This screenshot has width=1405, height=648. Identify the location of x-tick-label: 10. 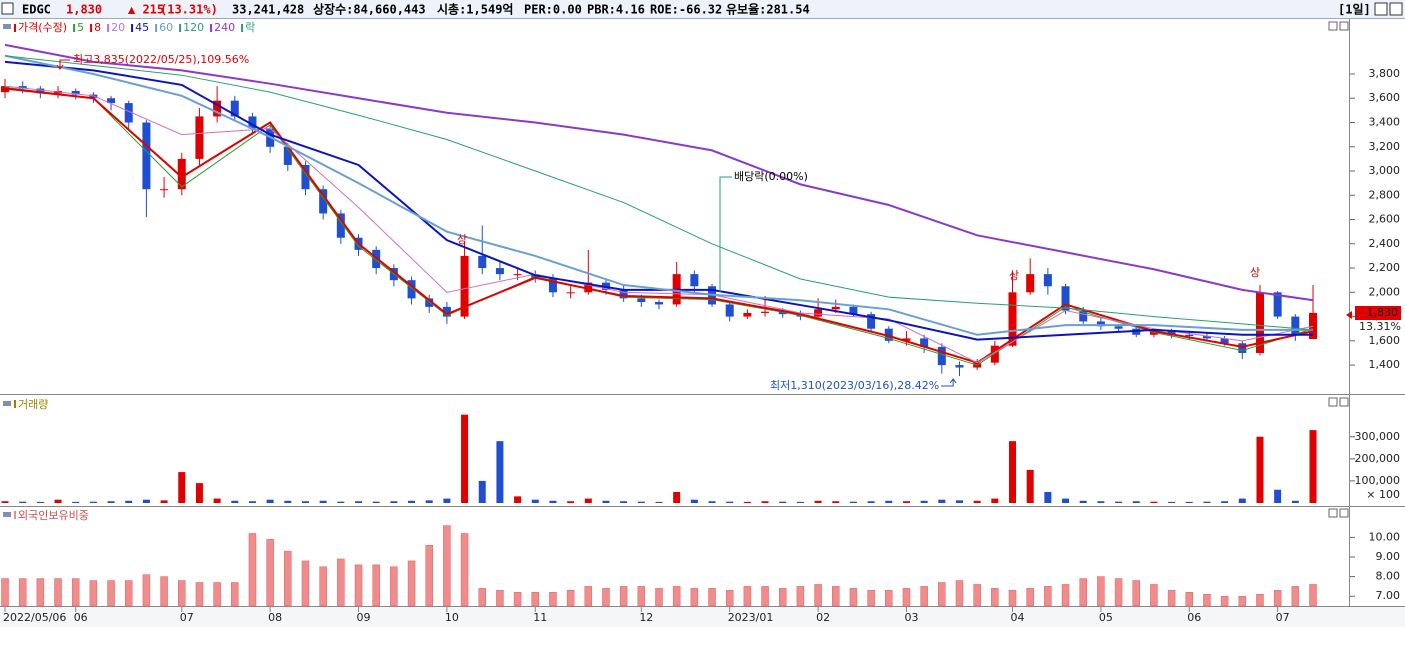
(452, 617).